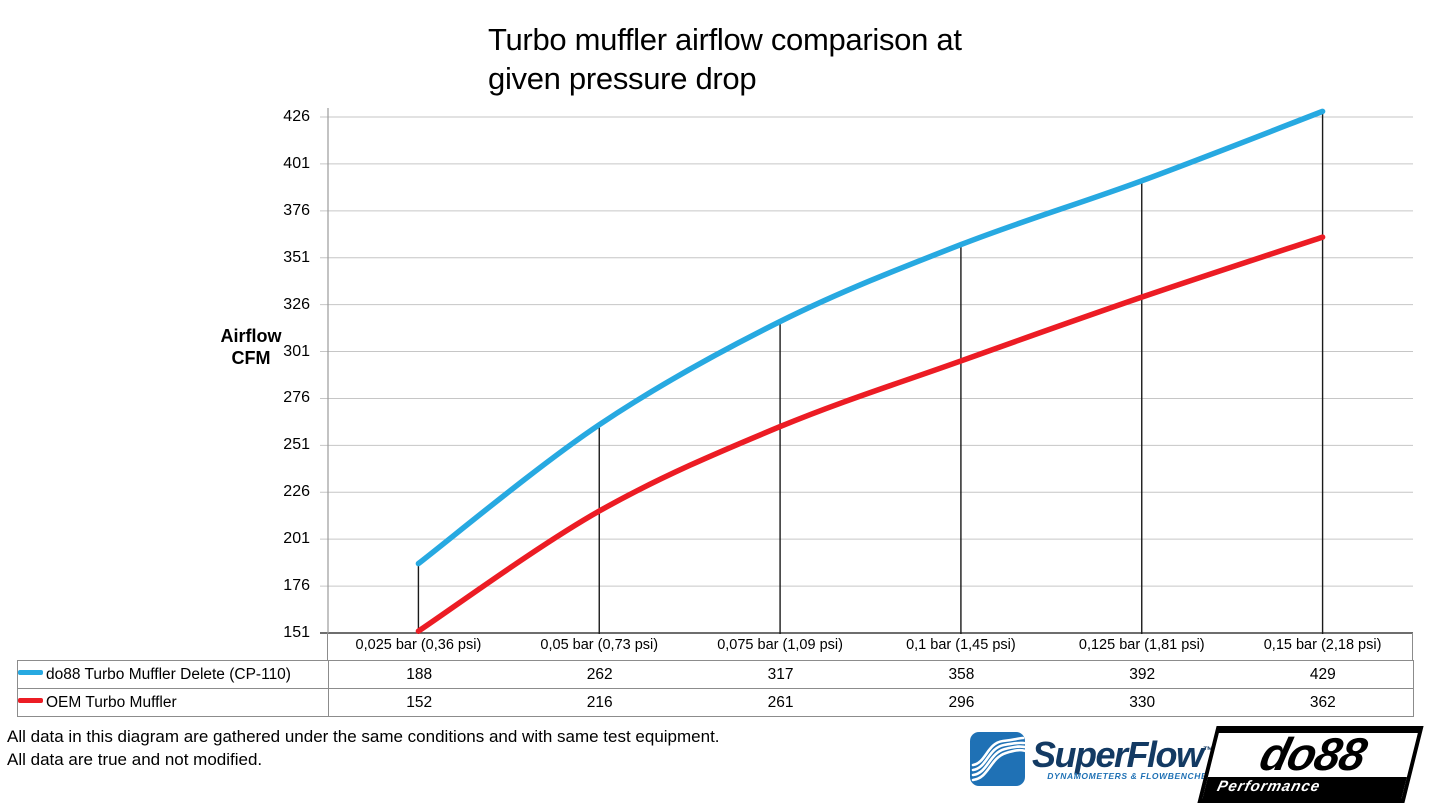 The width and height of the screenshot is (1445, 809). I want to click on data-table-row: OEM Turbo Muffler 152 216 261 296 330 362, so click(715, 702).